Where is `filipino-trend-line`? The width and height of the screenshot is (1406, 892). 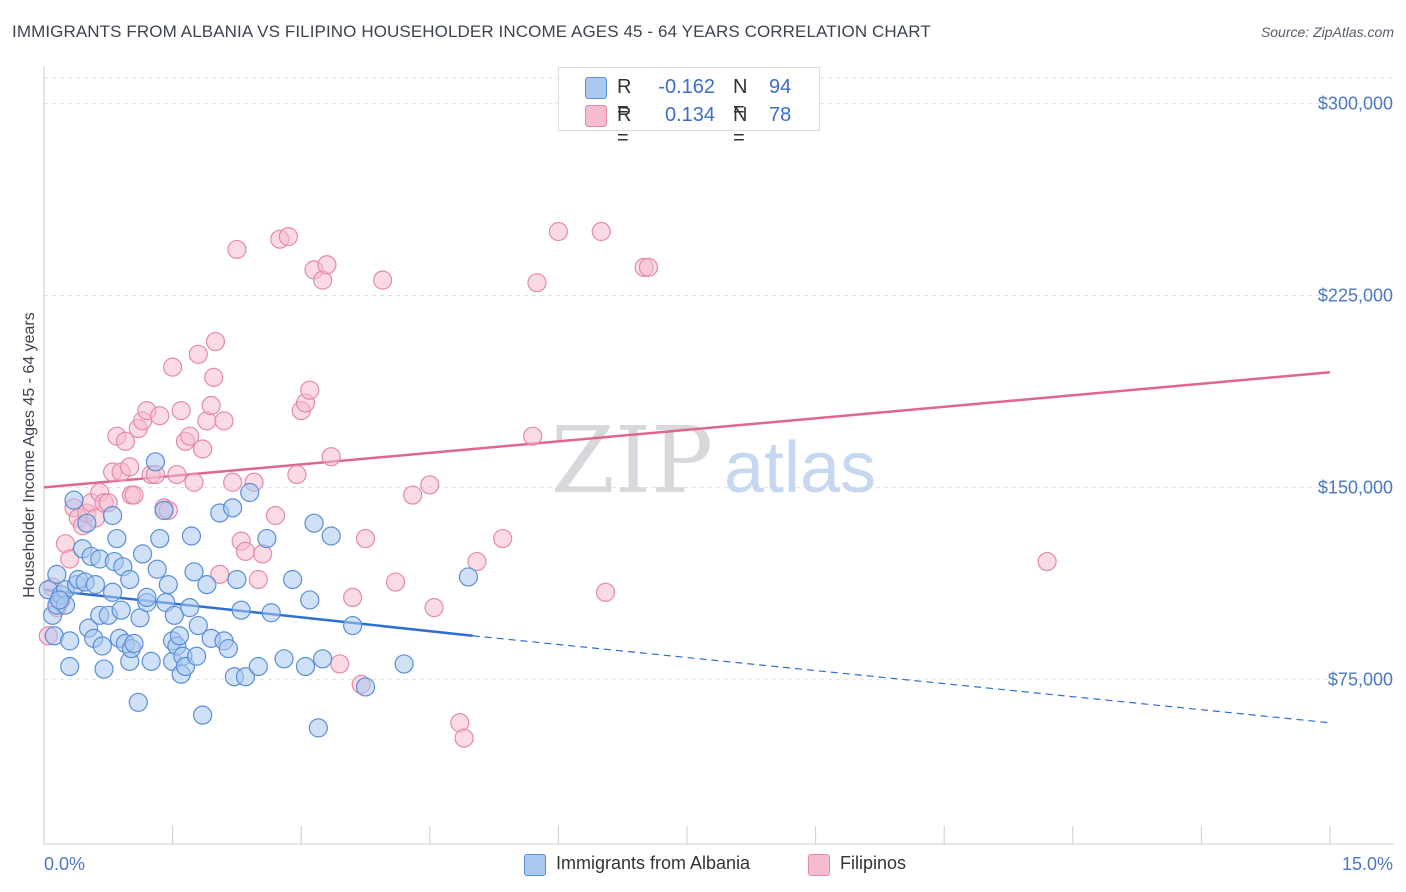
filipino-trend-line is located at coordinates (687, 429).